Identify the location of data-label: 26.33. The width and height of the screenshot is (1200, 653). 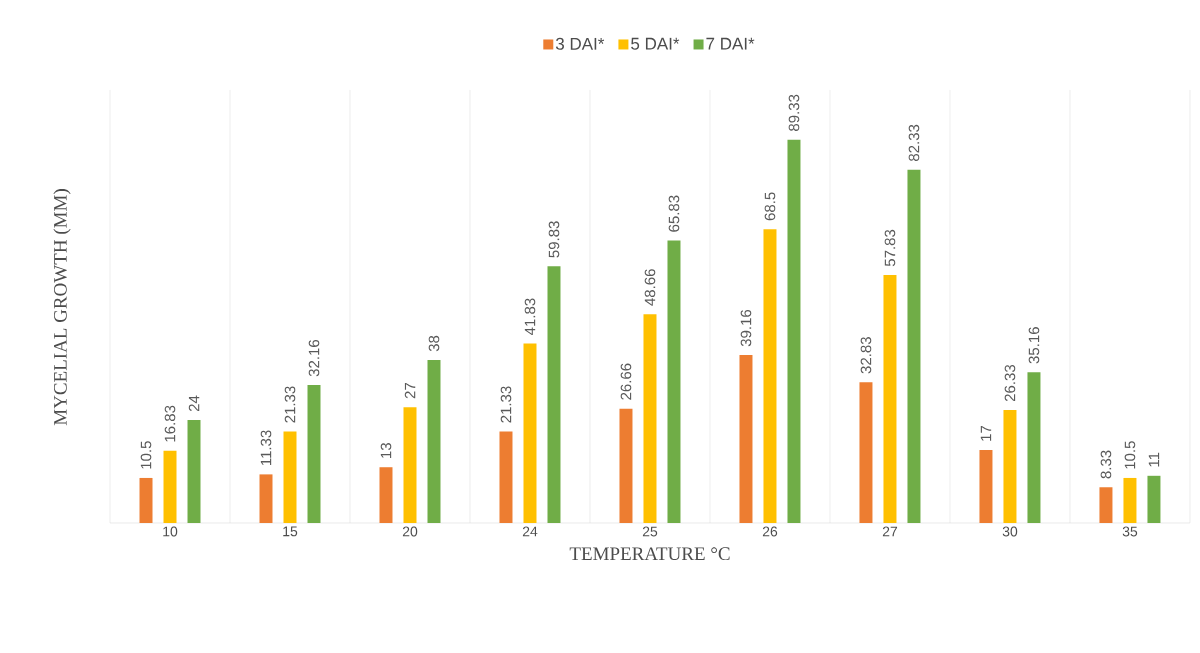
(1010, 383).